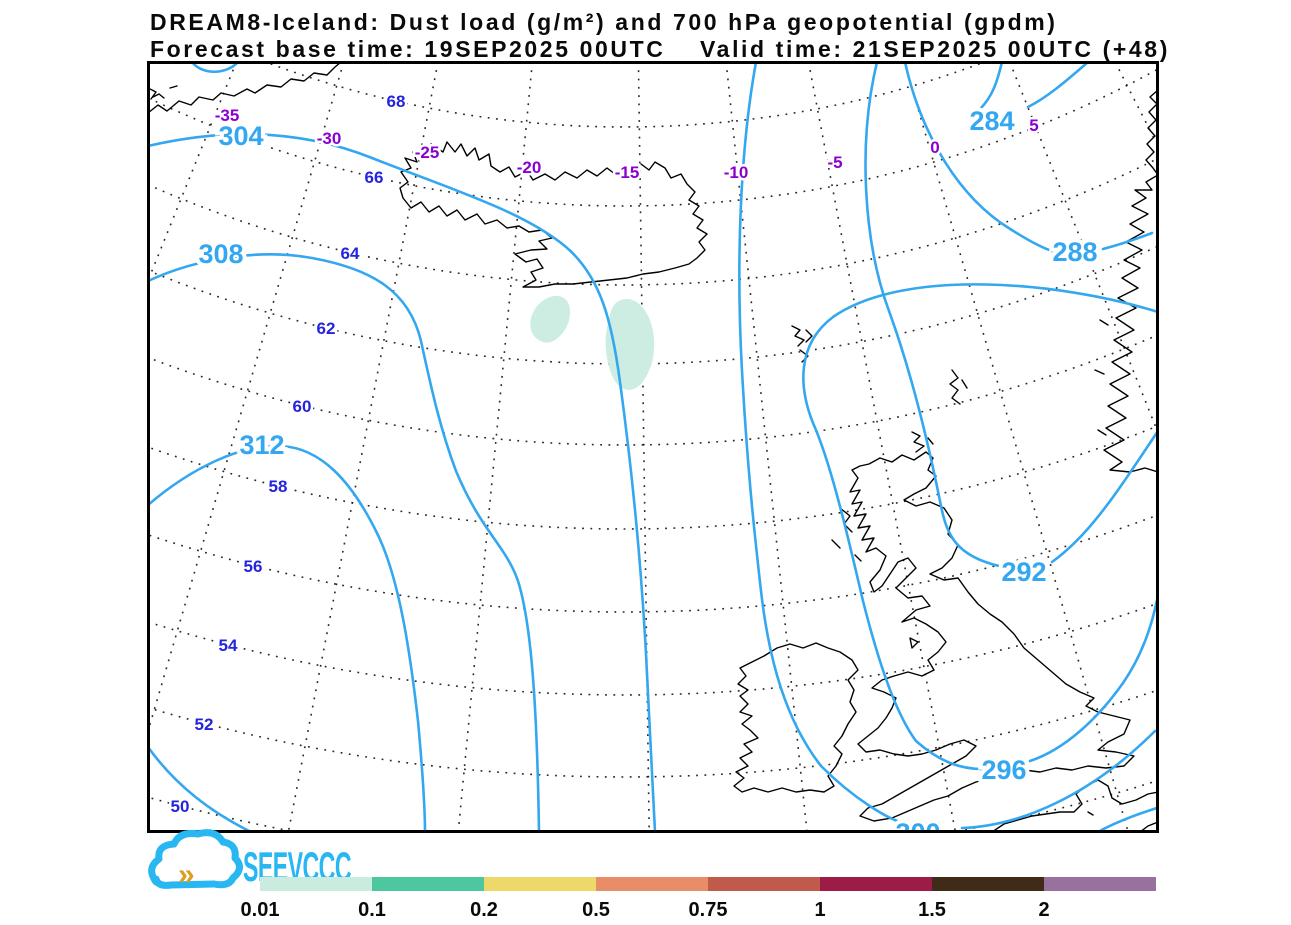 Image resolution: width=1291 pixels, height=925 pixels. Describe the element at coordinates (396, 101) in the screenshot. I see `latitude-label: 68` at that location.